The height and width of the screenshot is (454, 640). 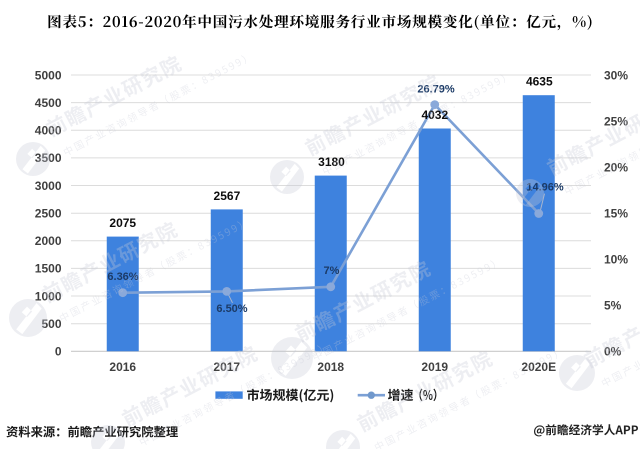 I want to click on svg-text: 0, so click(x=58, y=352).